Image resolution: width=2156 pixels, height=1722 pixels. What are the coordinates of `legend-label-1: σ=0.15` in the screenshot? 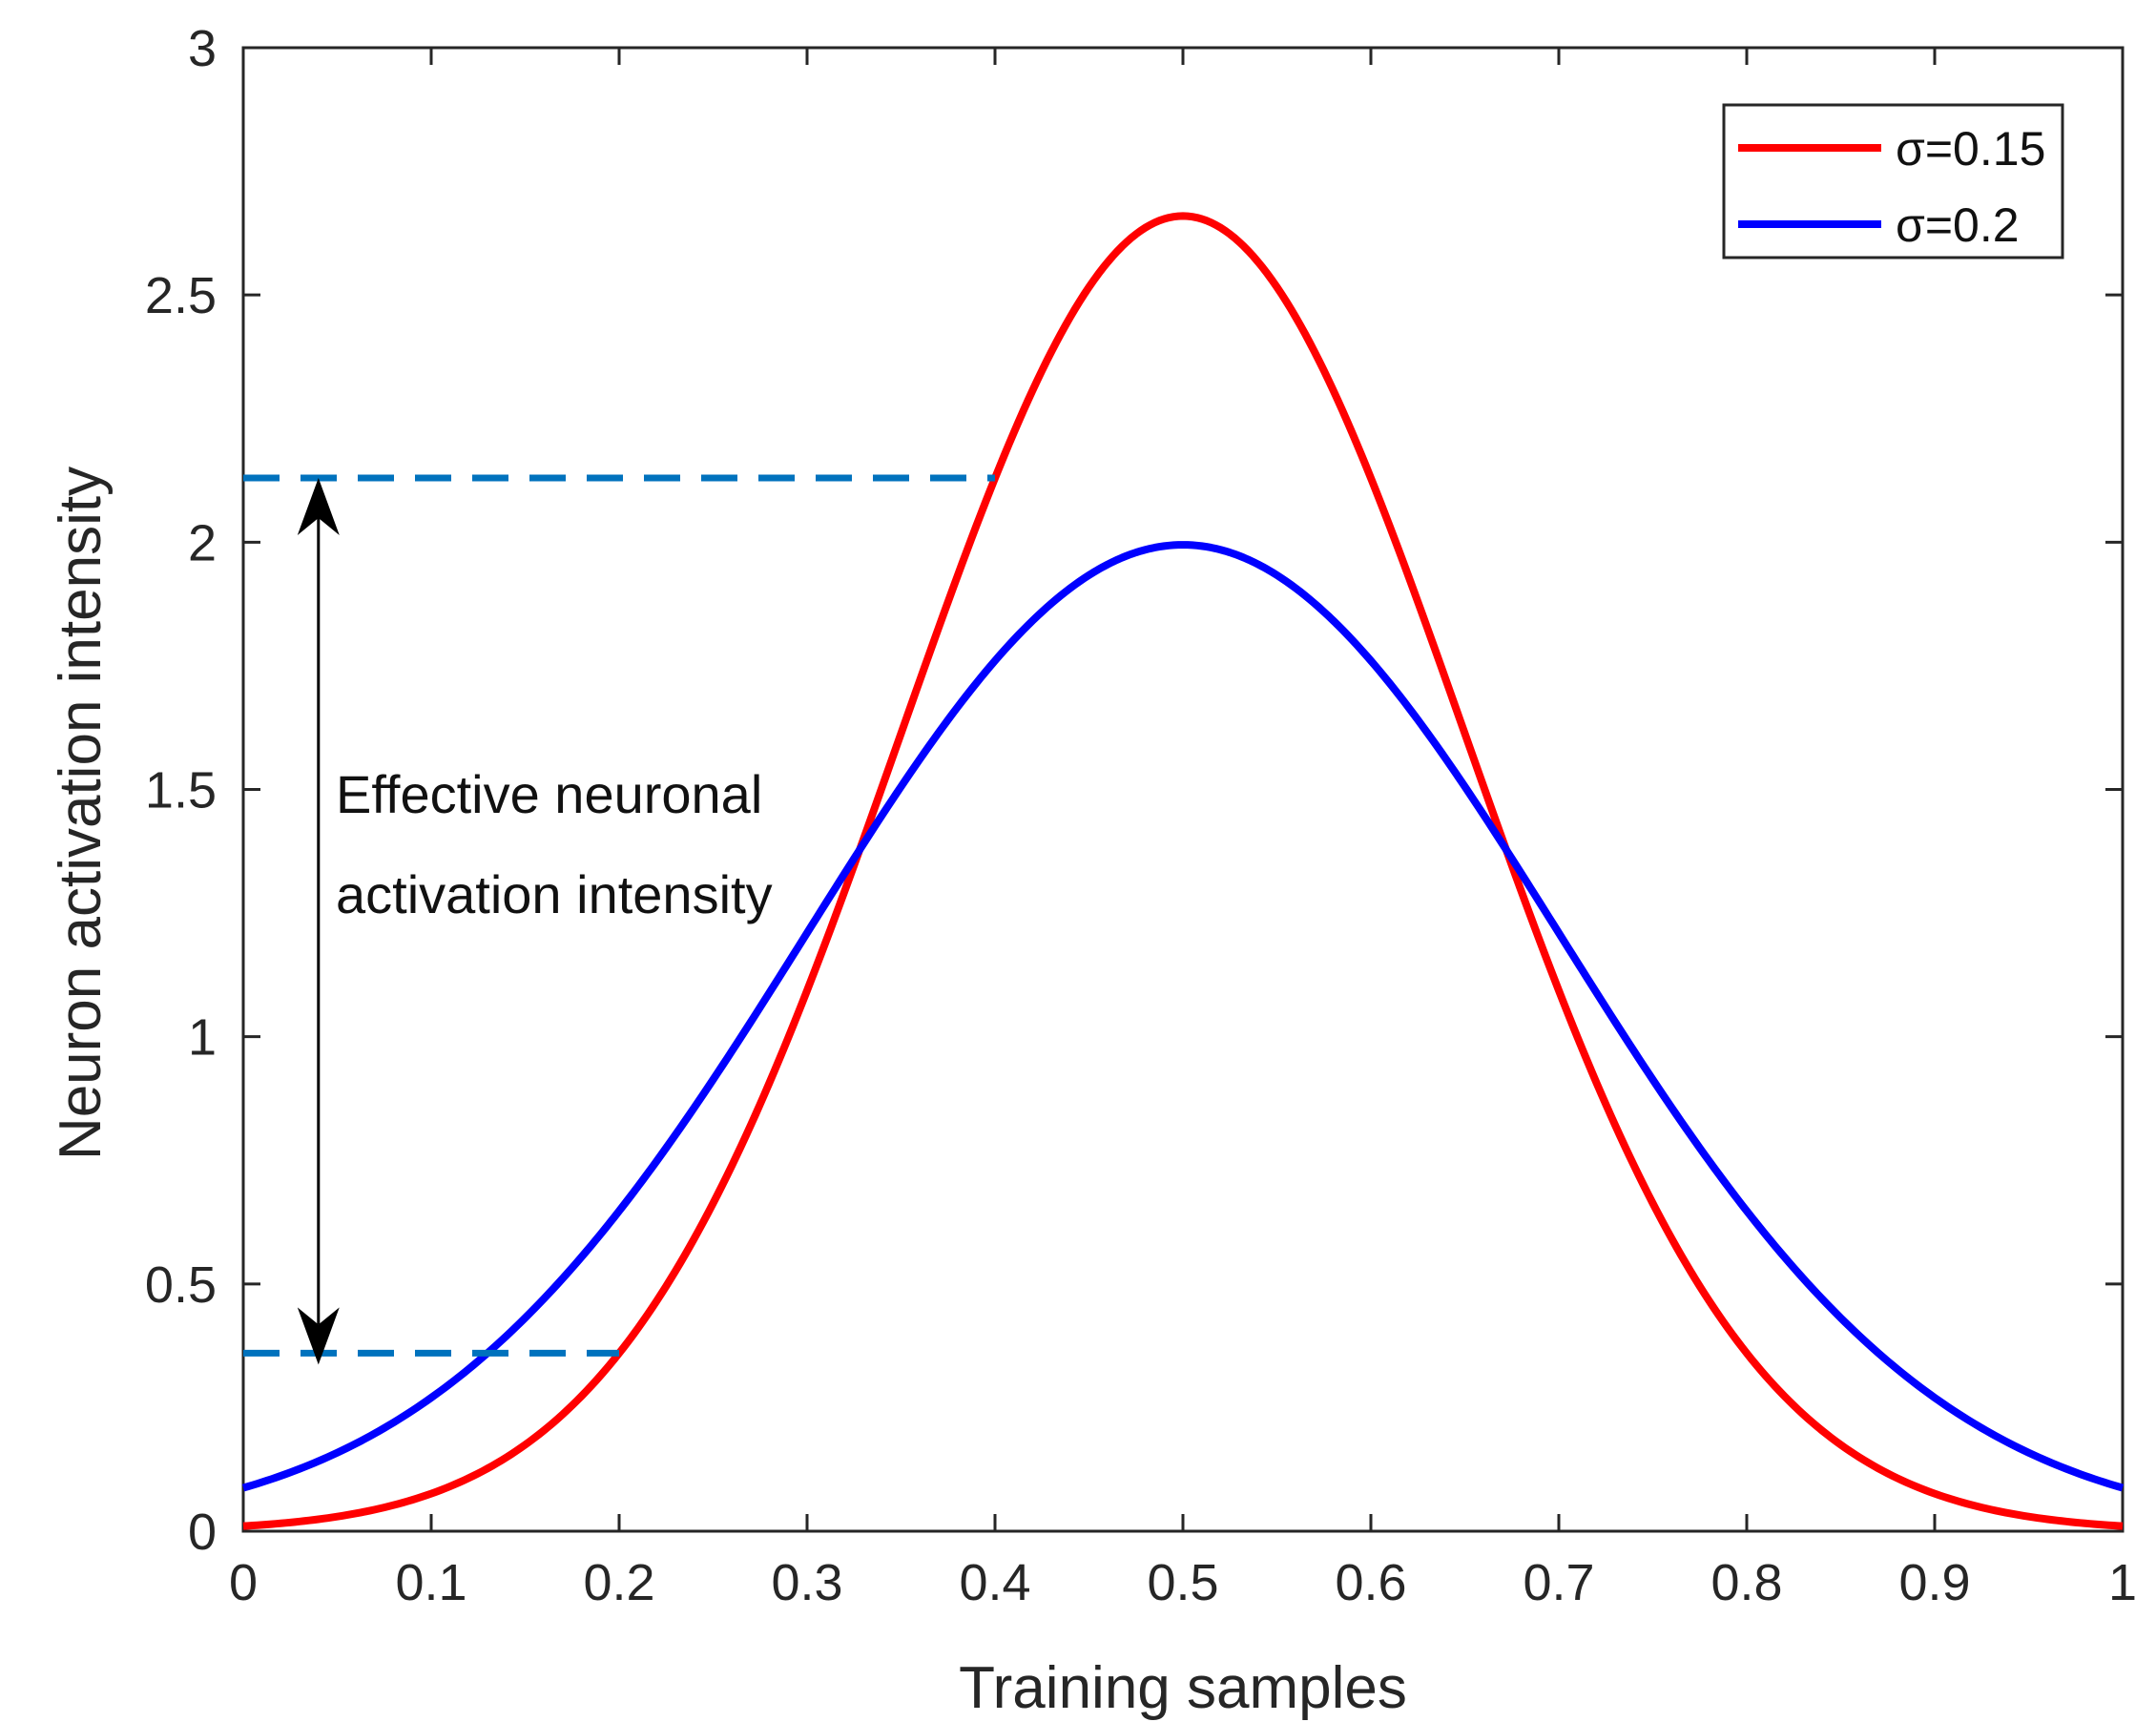 It's located at (1970, 149).